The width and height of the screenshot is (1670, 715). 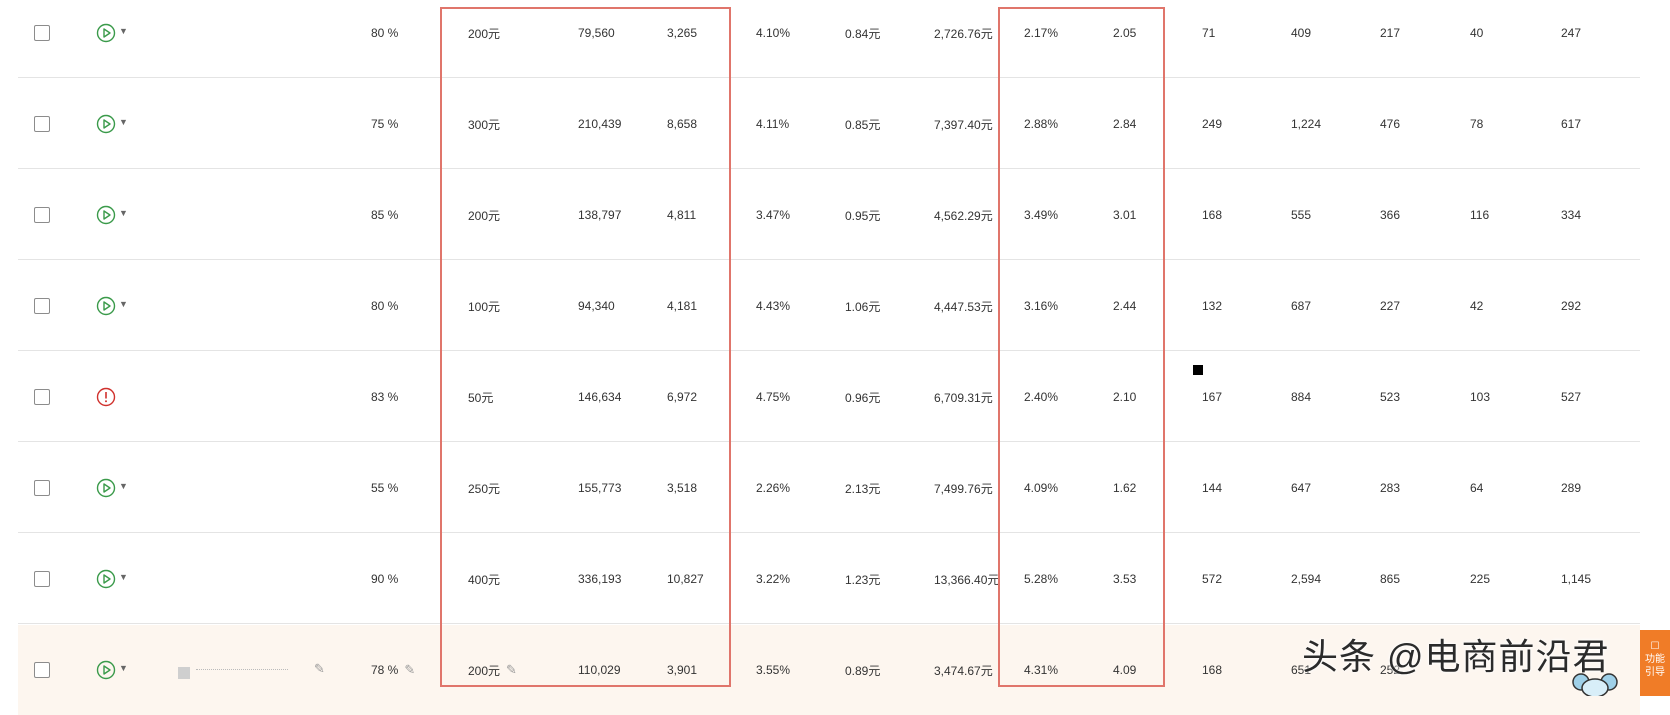 I want to click on cpc-cell: 0.89元, so click(x=862, y=670).